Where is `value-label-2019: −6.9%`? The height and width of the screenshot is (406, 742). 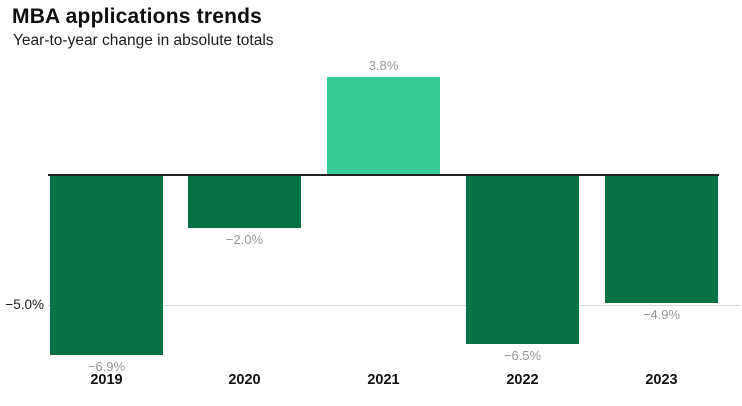 value-label-2019: −6.9% is located at coordinates (106, 366).